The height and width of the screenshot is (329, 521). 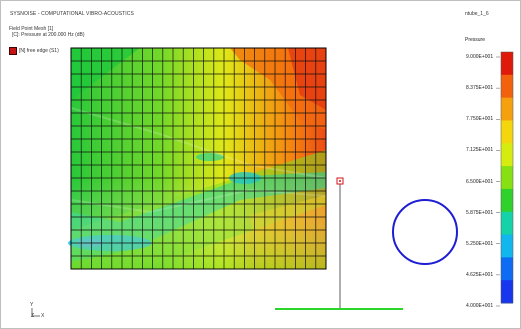 What do you see at coordinates (480, 212) in the screenshot?
I see `colorbar-tick-label: 5.875E+001` at bounding box center [480, 212].